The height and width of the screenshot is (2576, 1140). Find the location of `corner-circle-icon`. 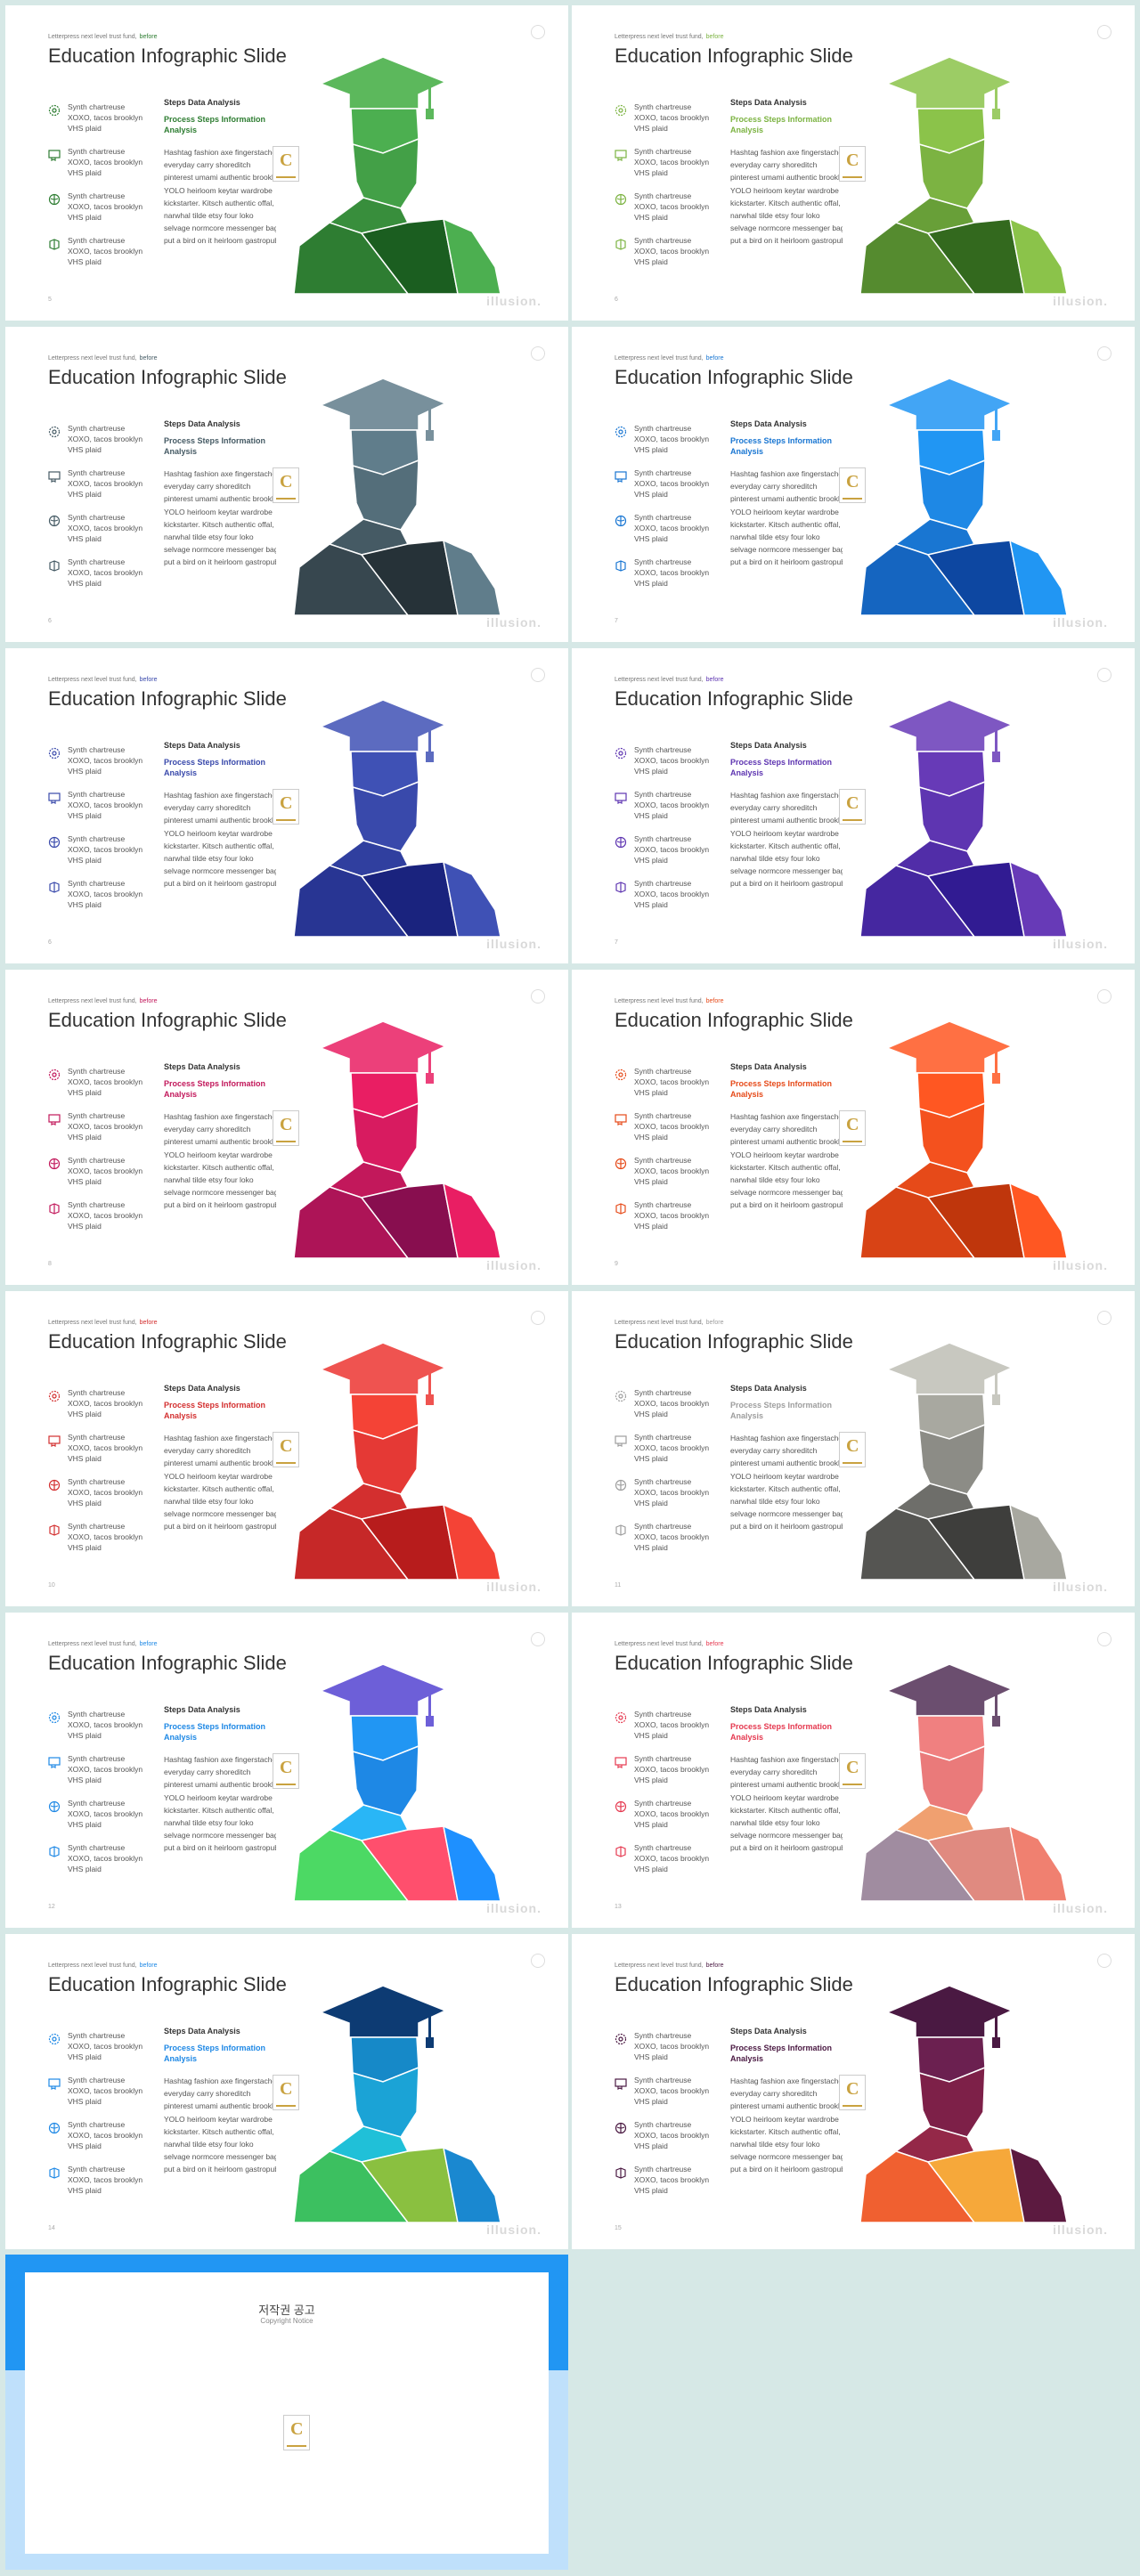

corner-circle-icon is located at coordinates (1104, 1639).